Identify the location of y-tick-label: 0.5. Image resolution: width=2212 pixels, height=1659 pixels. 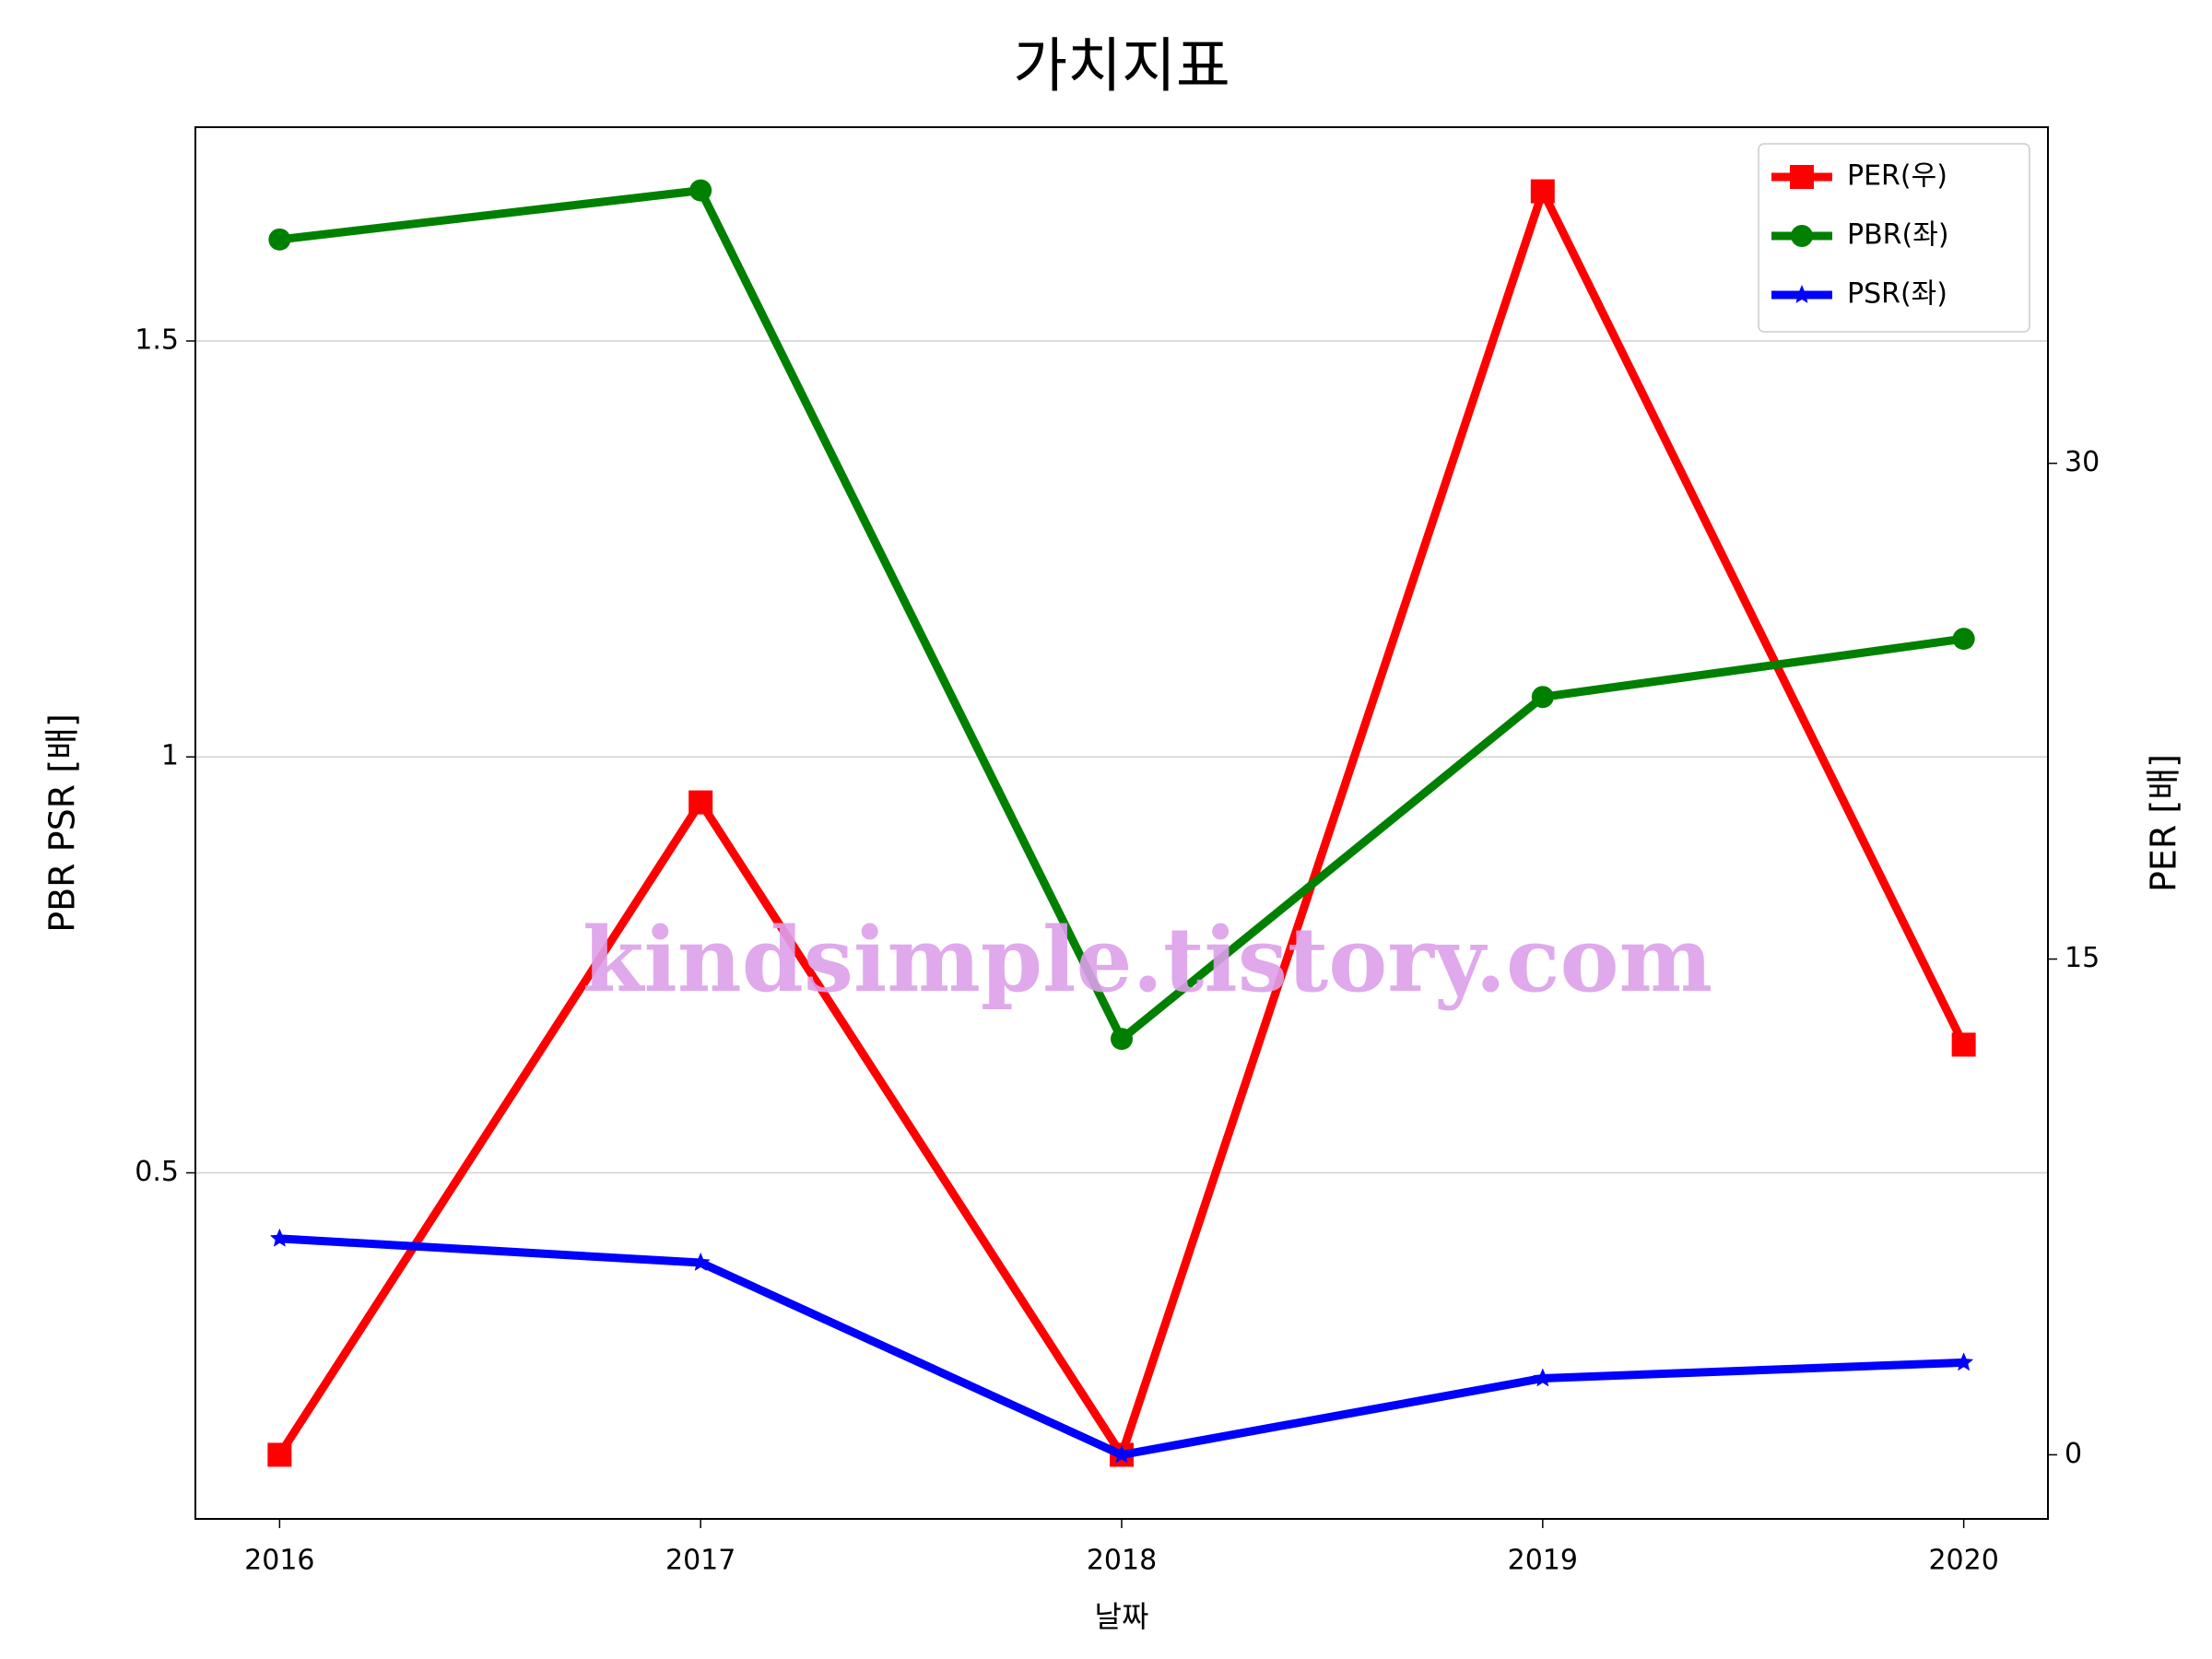
(157, 1172).